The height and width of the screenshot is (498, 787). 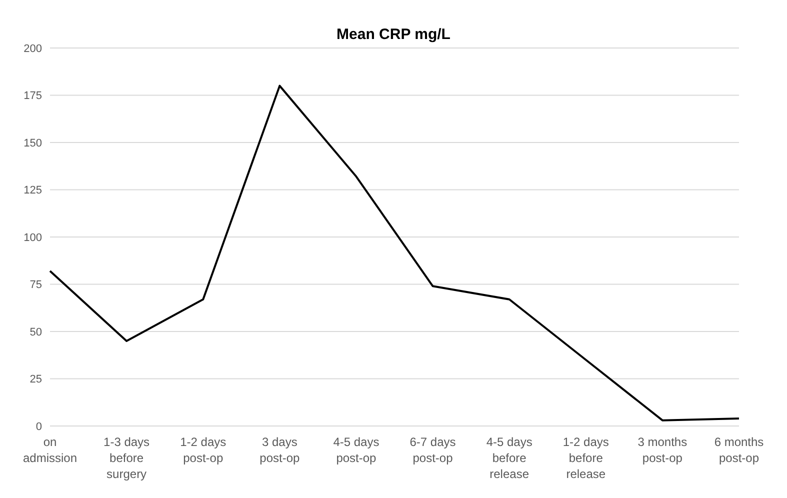 I want to click on y-tick-label: 100, so click(x=33, y=238).